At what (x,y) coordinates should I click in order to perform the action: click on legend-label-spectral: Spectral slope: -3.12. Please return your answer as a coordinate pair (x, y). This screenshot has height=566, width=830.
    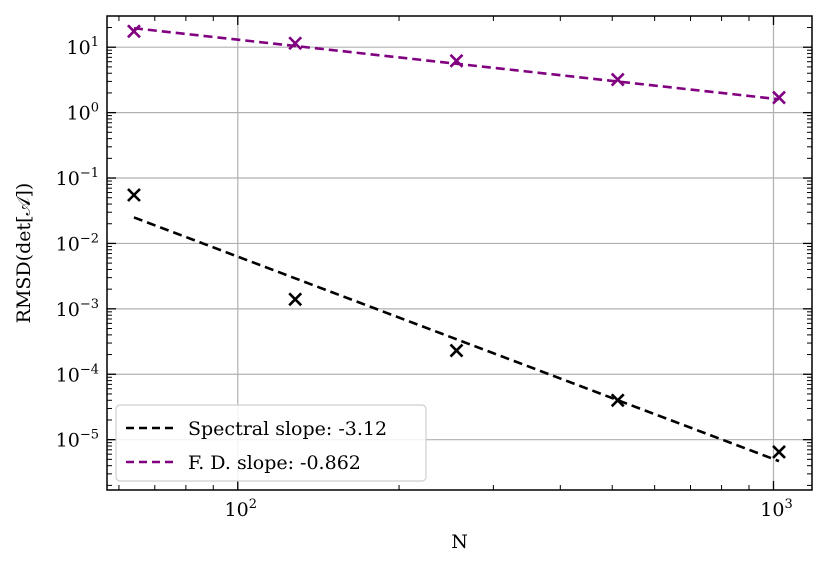
    Looking at the image, I should click on (287, 429).